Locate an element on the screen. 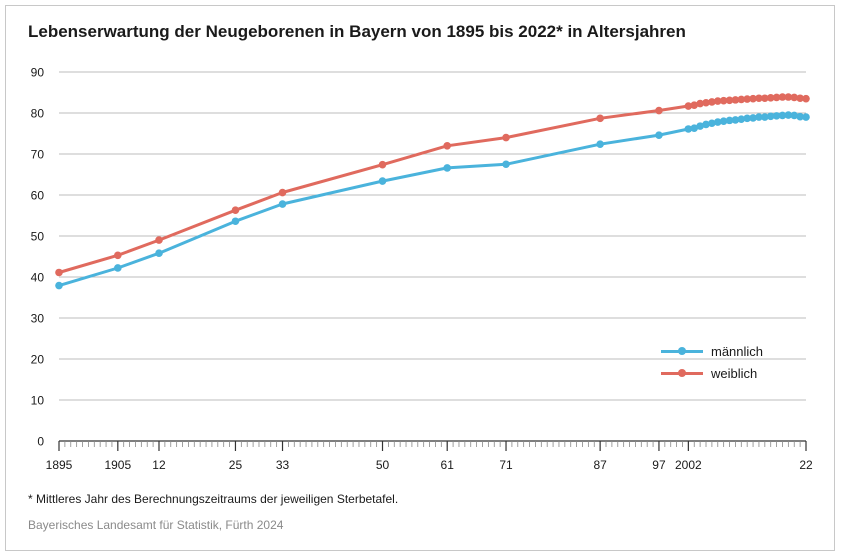 The image size is (841, 557). y-tick-label: 70 is located at coordinates (38, 155).